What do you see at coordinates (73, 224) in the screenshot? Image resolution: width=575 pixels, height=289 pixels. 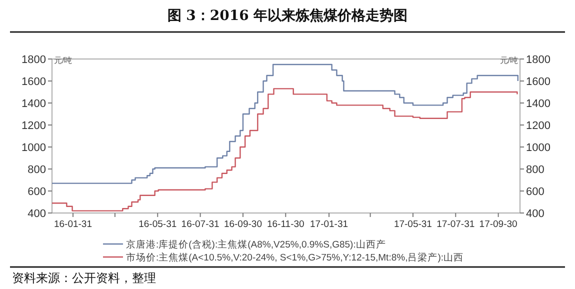 I see `xtick: 16-01-31` at bounding box center [73, 224].